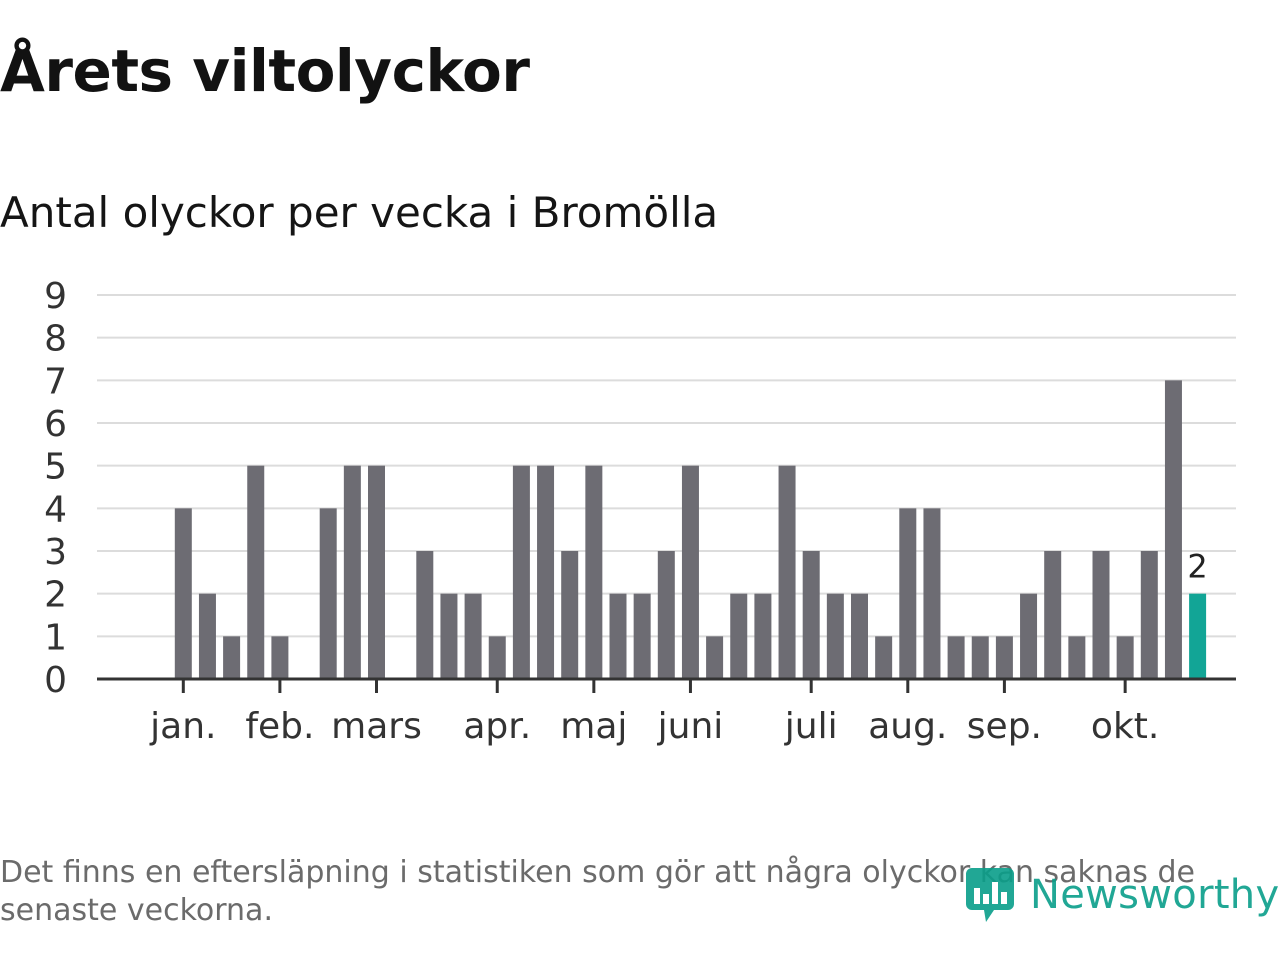 This screenshot has height=960, width=1280. Describe the element at coordinates (265, 71) in the screenshot. I see `chart-title: Årets viltolyckor` at that location.